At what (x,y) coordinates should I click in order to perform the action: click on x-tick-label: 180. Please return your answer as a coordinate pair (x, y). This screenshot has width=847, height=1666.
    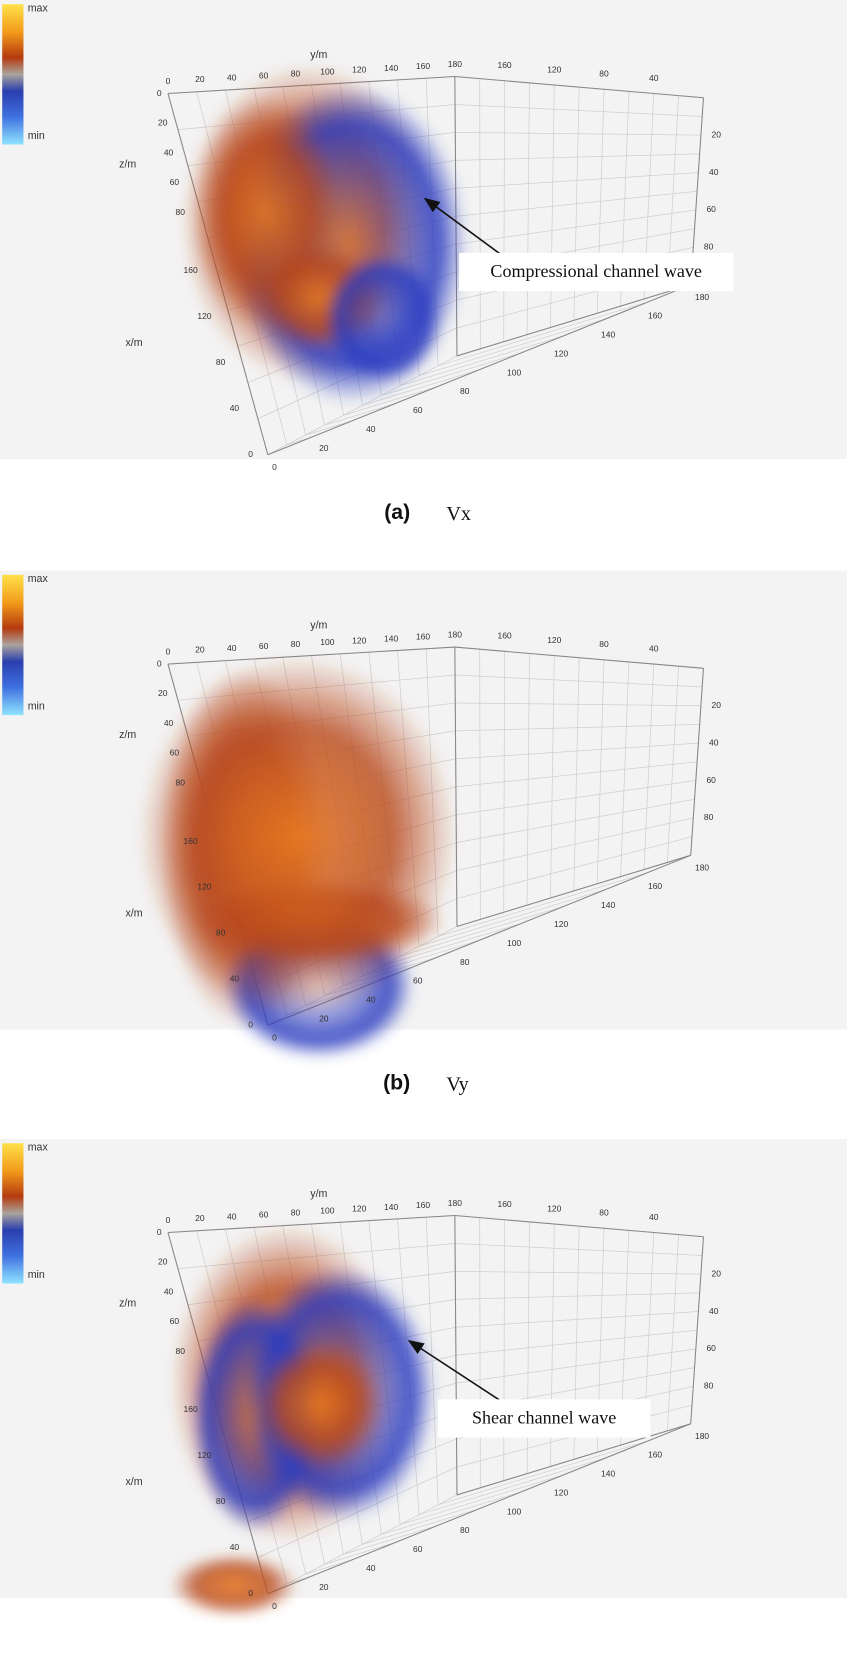
    Looking at the image, I should click on (702, 867).